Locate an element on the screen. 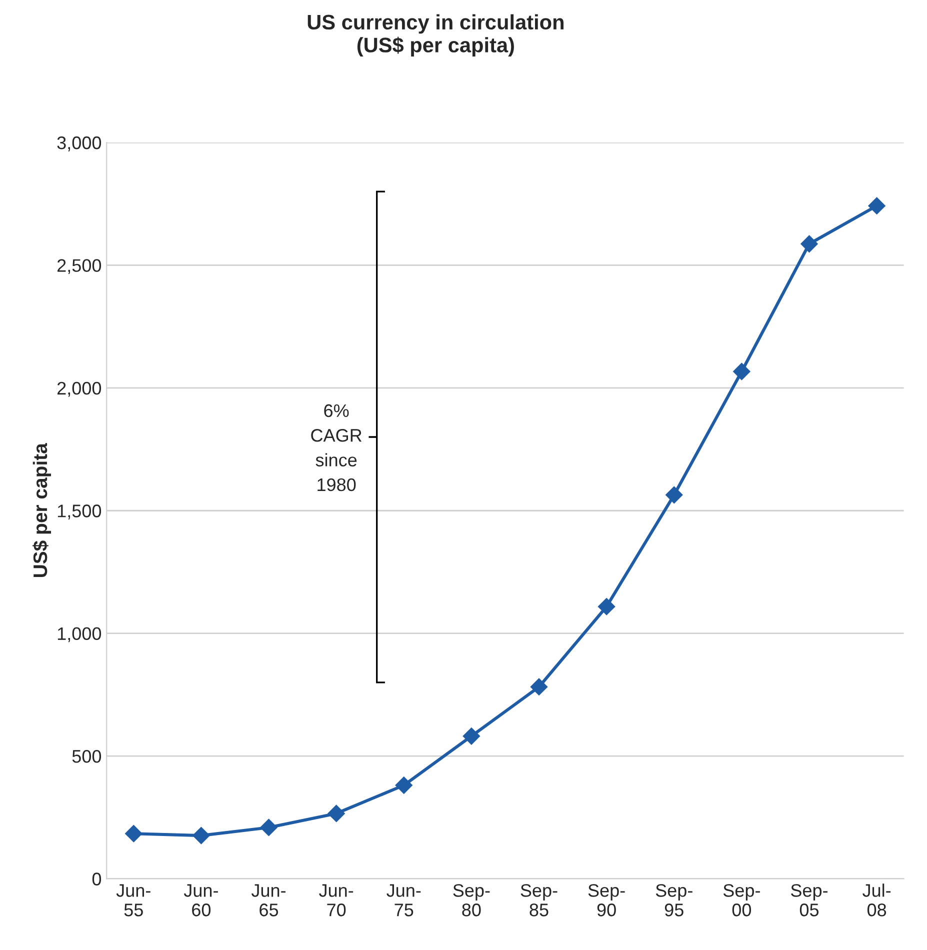  x-tick-label: Sep-85 is located at coordinates (539, 900).